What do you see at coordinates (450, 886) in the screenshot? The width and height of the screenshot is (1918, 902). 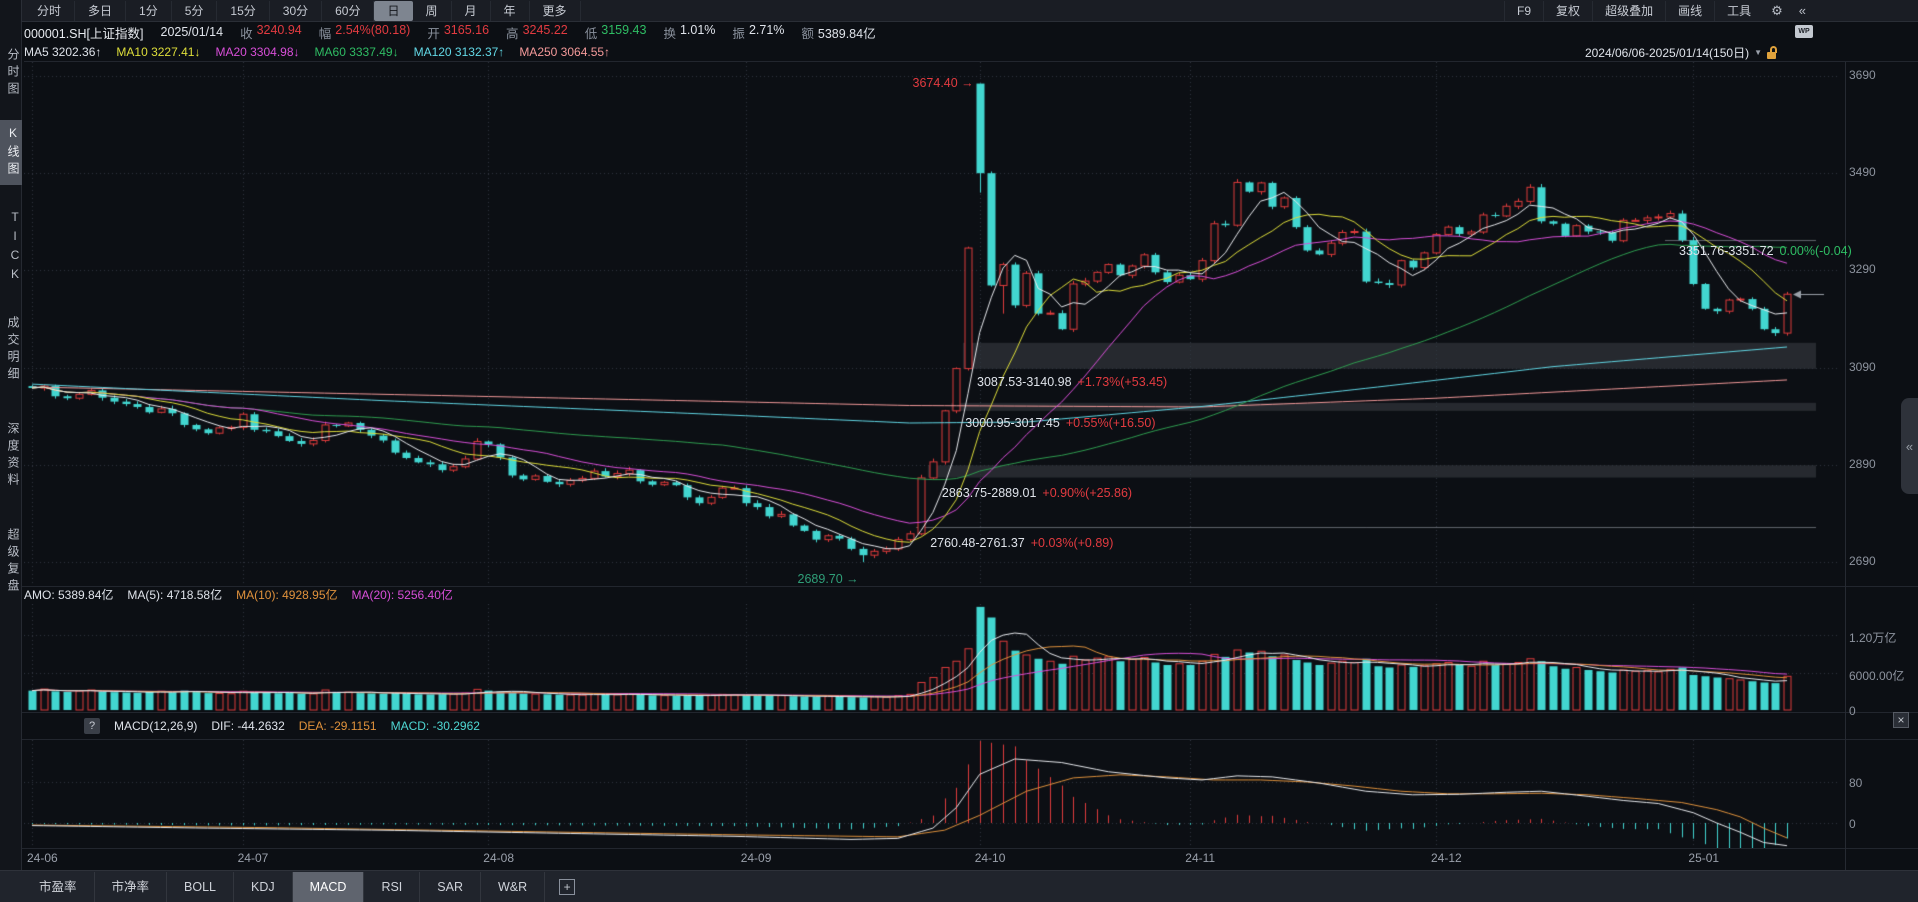 I see `indicator-tab-SAR: SAR` at bounding box center [450, 886].